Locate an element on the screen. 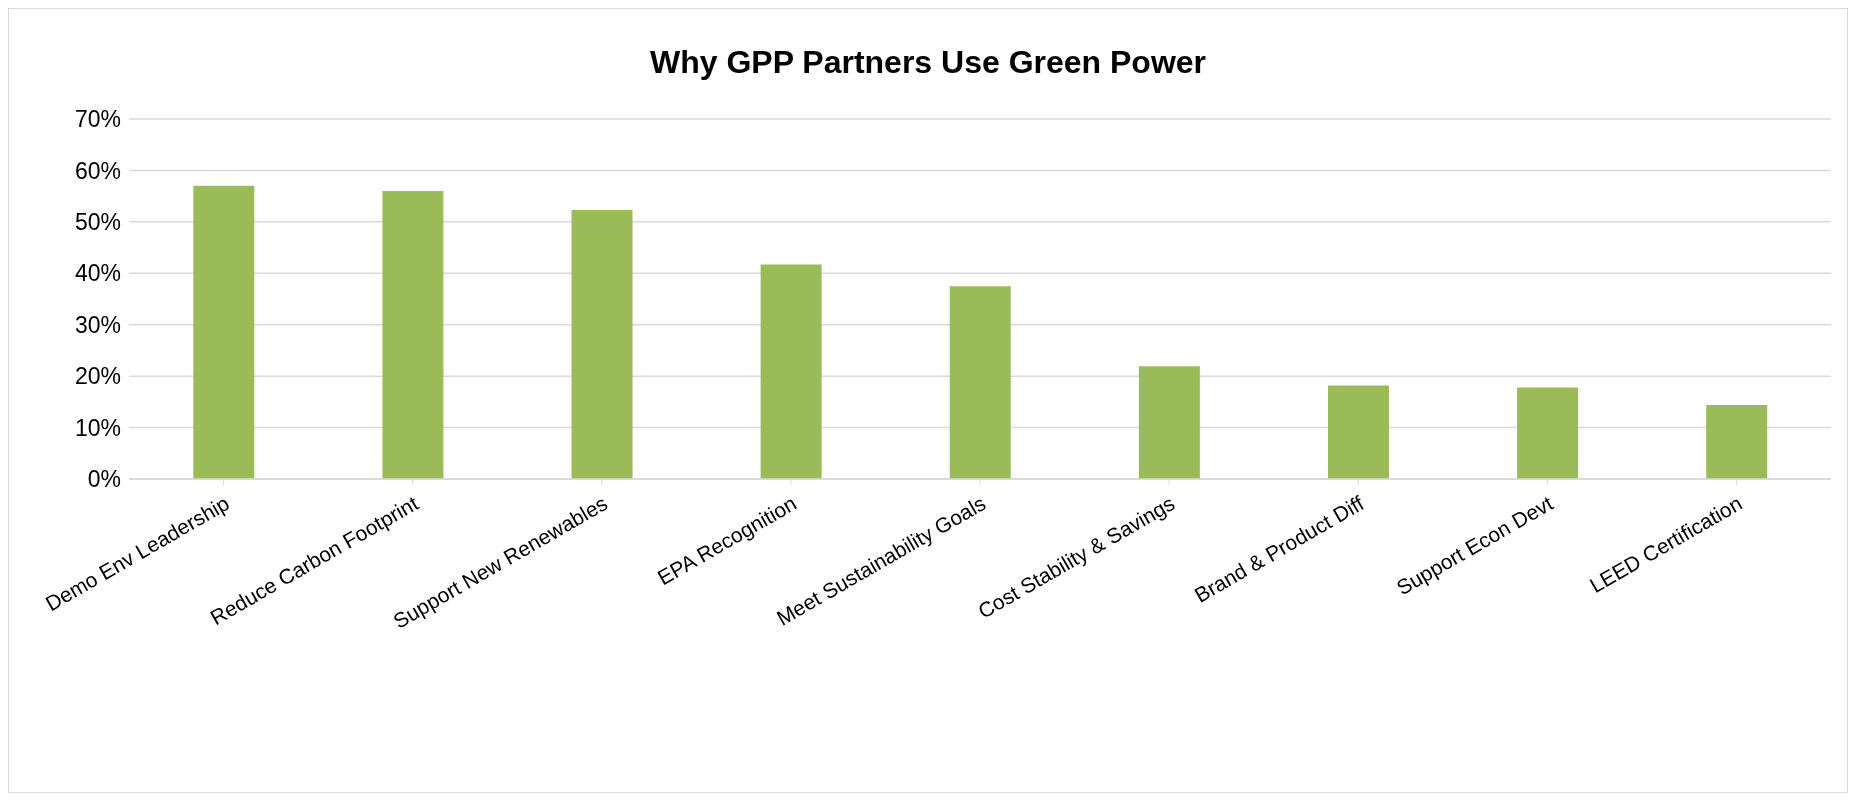 This screenshot has width=1859, height=805. y-tick-label: 0% is located at coordinates (104, 479).